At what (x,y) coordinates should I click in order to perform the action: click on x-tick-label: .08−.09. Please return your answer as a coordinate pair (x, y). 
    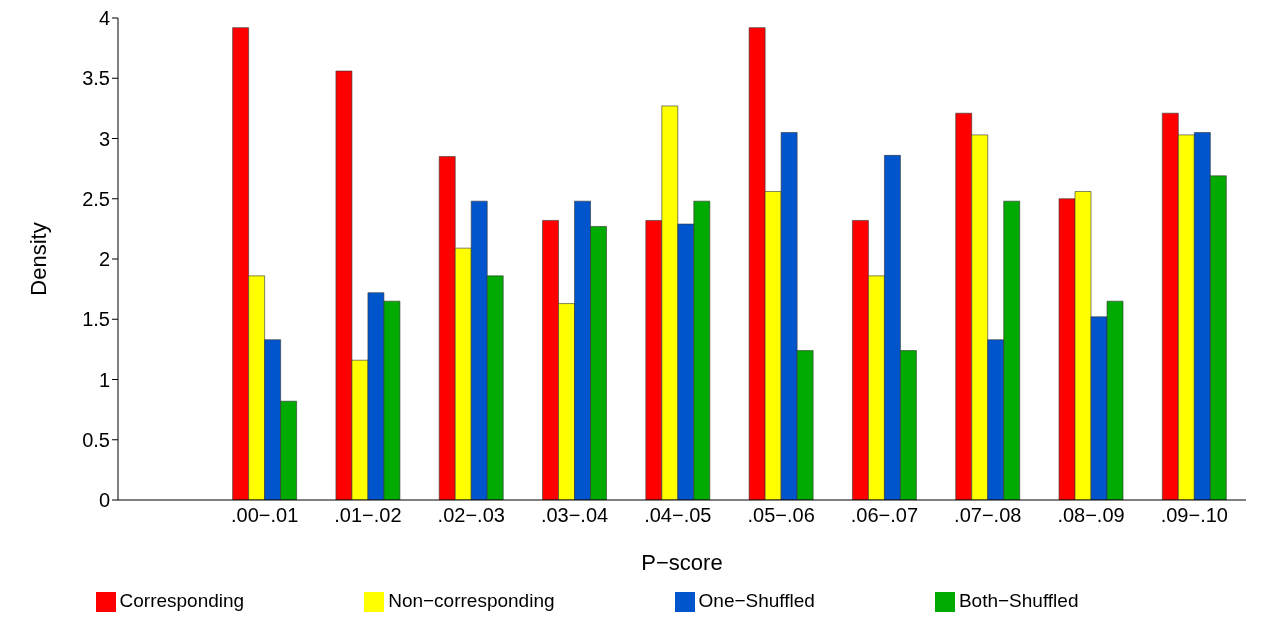
    Looking at the image, I should click on (1091, 515).